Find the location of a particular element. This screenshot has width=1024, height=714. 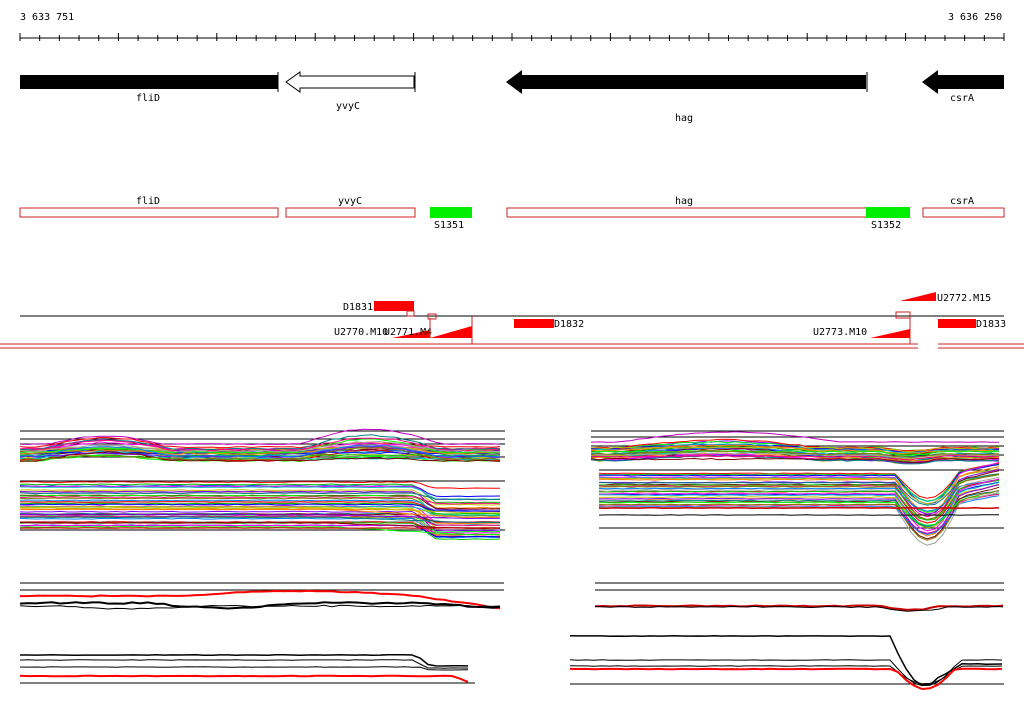

feature-D1831 is located at coordinates (394, 306).